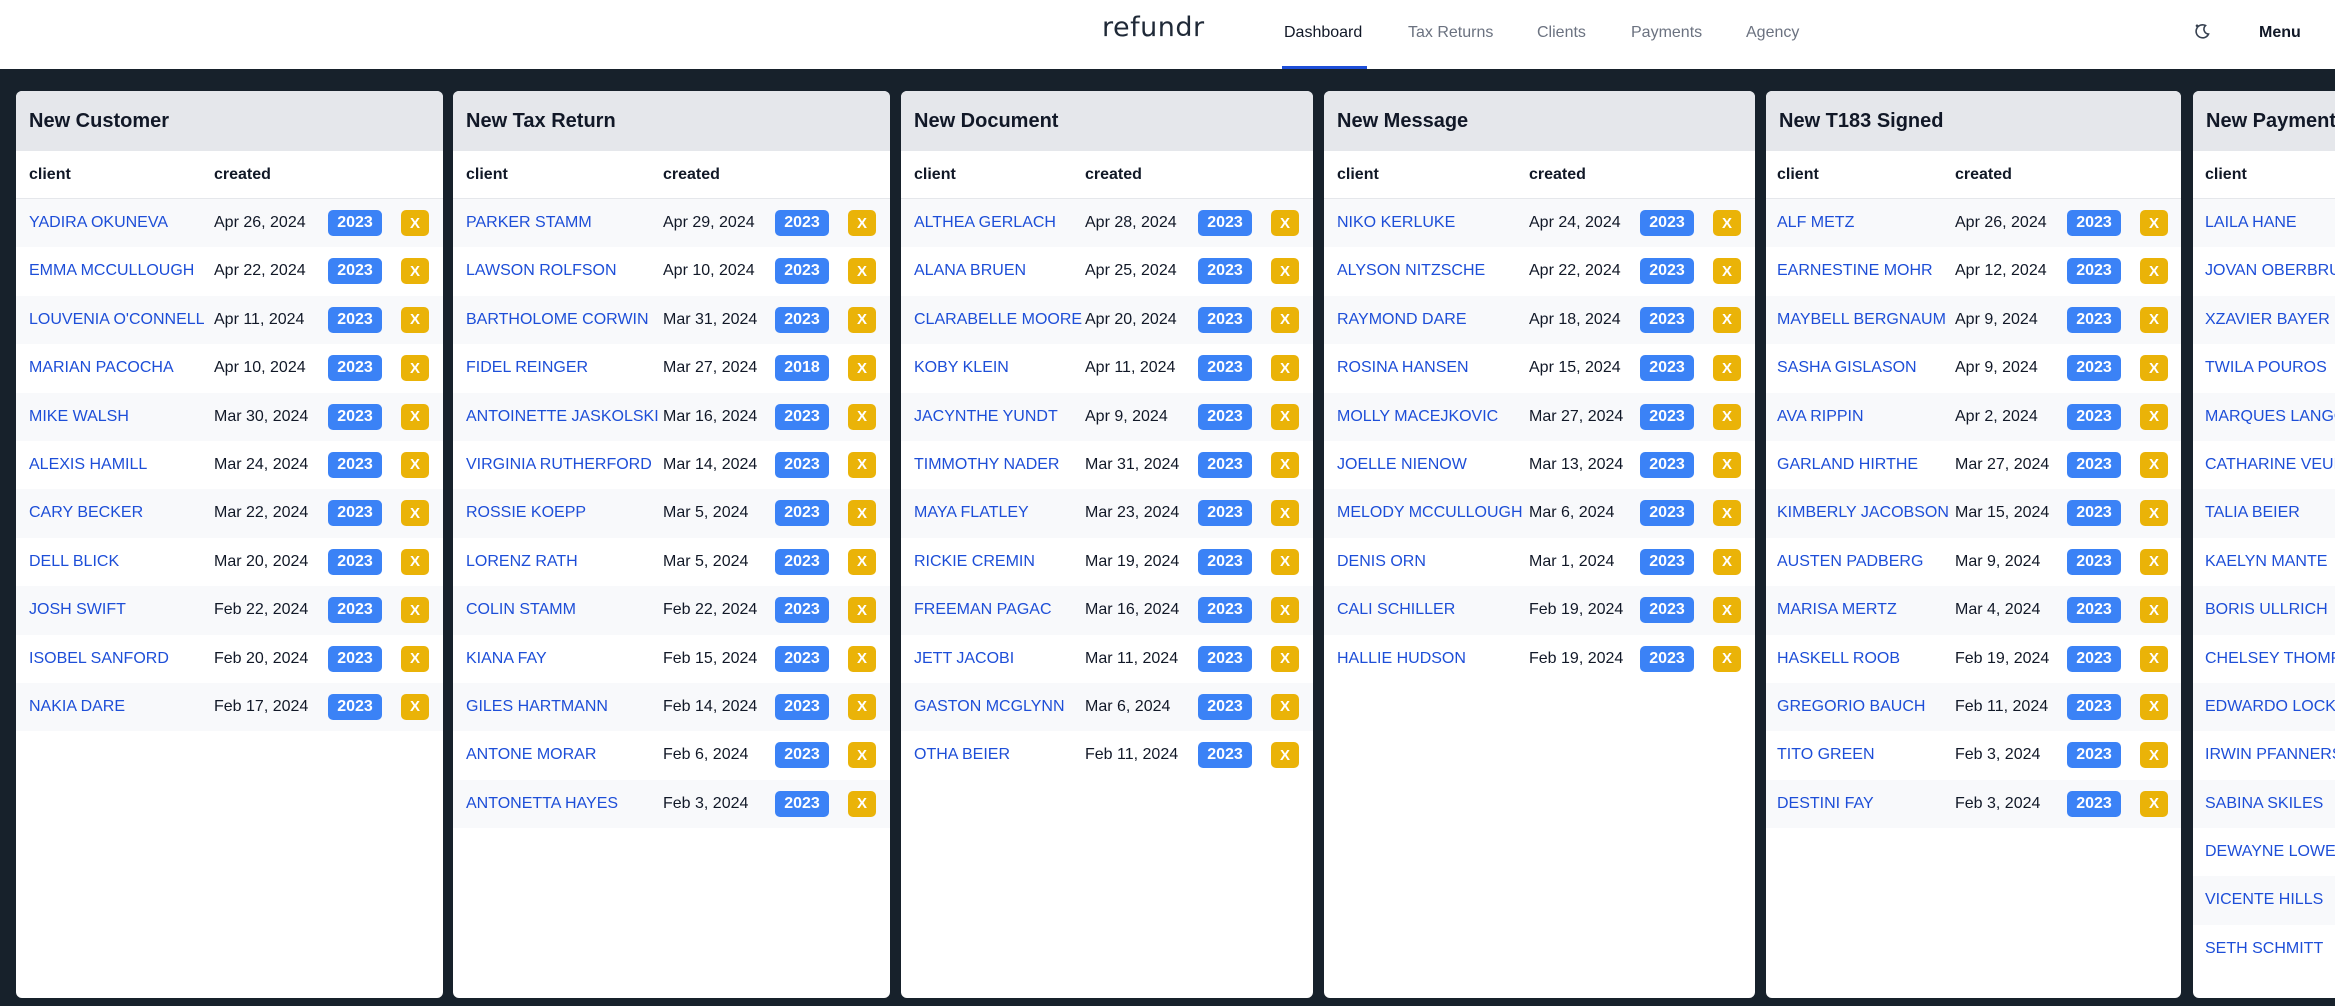 Image resolution: width=2335 pixels, height=1006 pixels. What do you see at coordinates (1403, 368) in the screenshot?
I see `client-link: ROSINA HANSEN` at bounding box center [1403, 368].